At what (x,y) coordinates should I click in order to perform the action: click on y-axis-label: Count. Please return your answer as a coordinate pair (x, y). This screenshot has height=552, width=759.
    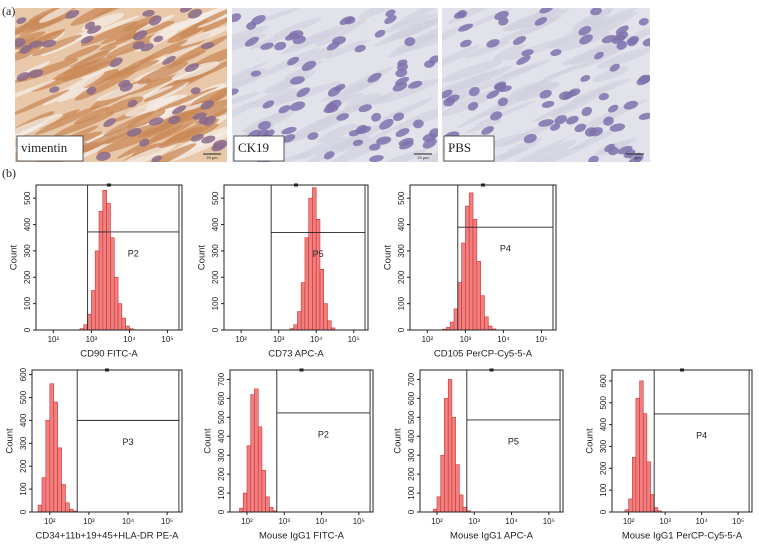
    Looking at the image, I should click on (590, 441).